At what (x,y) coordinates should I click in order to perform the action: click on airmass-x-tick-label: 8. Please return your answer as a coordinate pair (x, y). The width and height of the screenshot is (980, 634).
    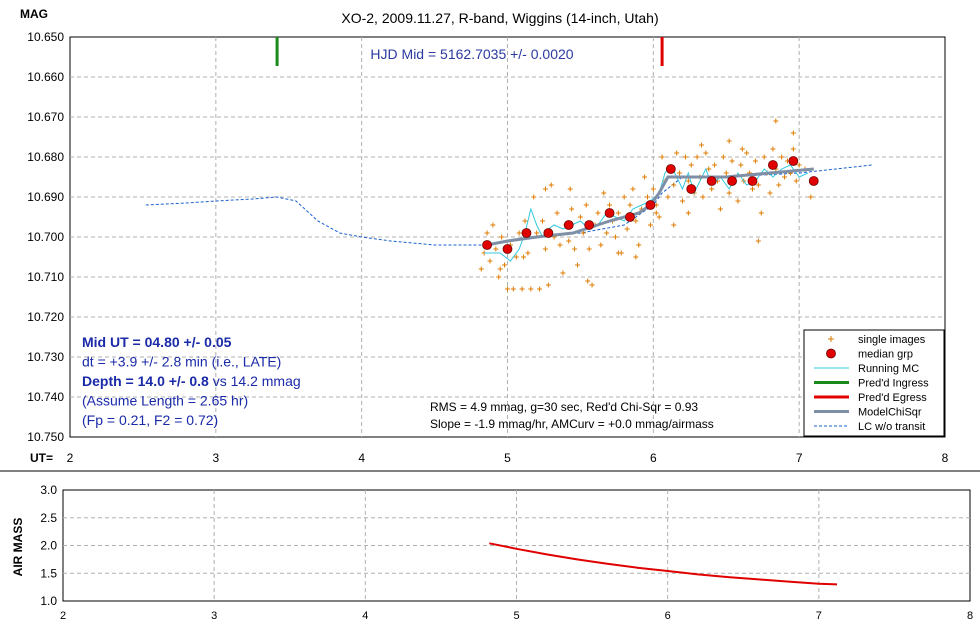
    Looking at the image, I should click on (970, 616).